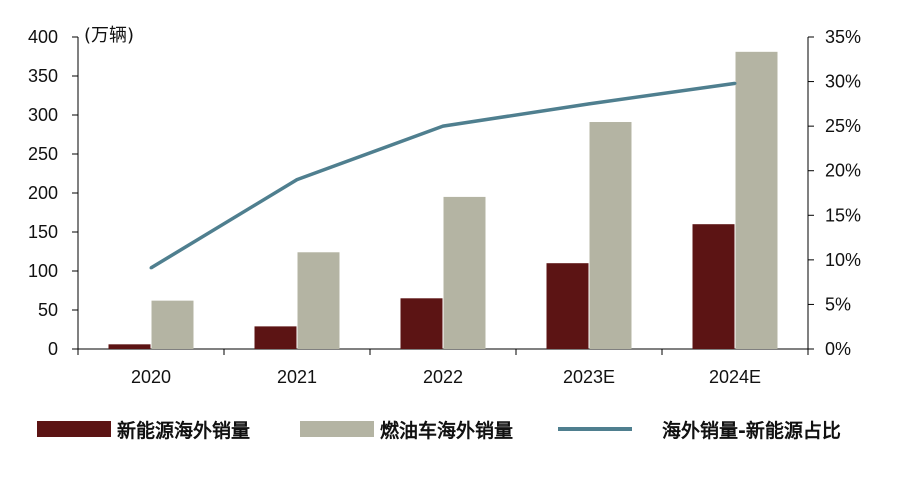  What do you see at coordinates (48, 310) in the screenshot?
I see `left-tick-label: 50` at bounding box center [48, 310].